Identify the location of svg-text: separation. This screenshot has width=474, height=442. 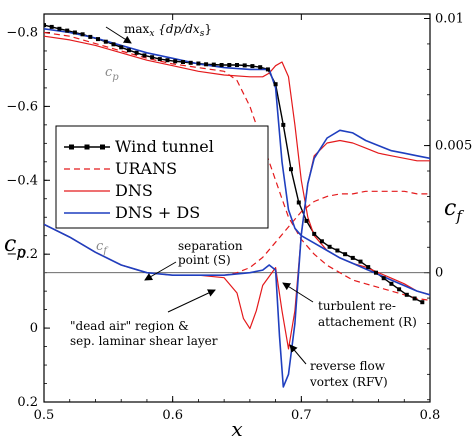
(210, 246).